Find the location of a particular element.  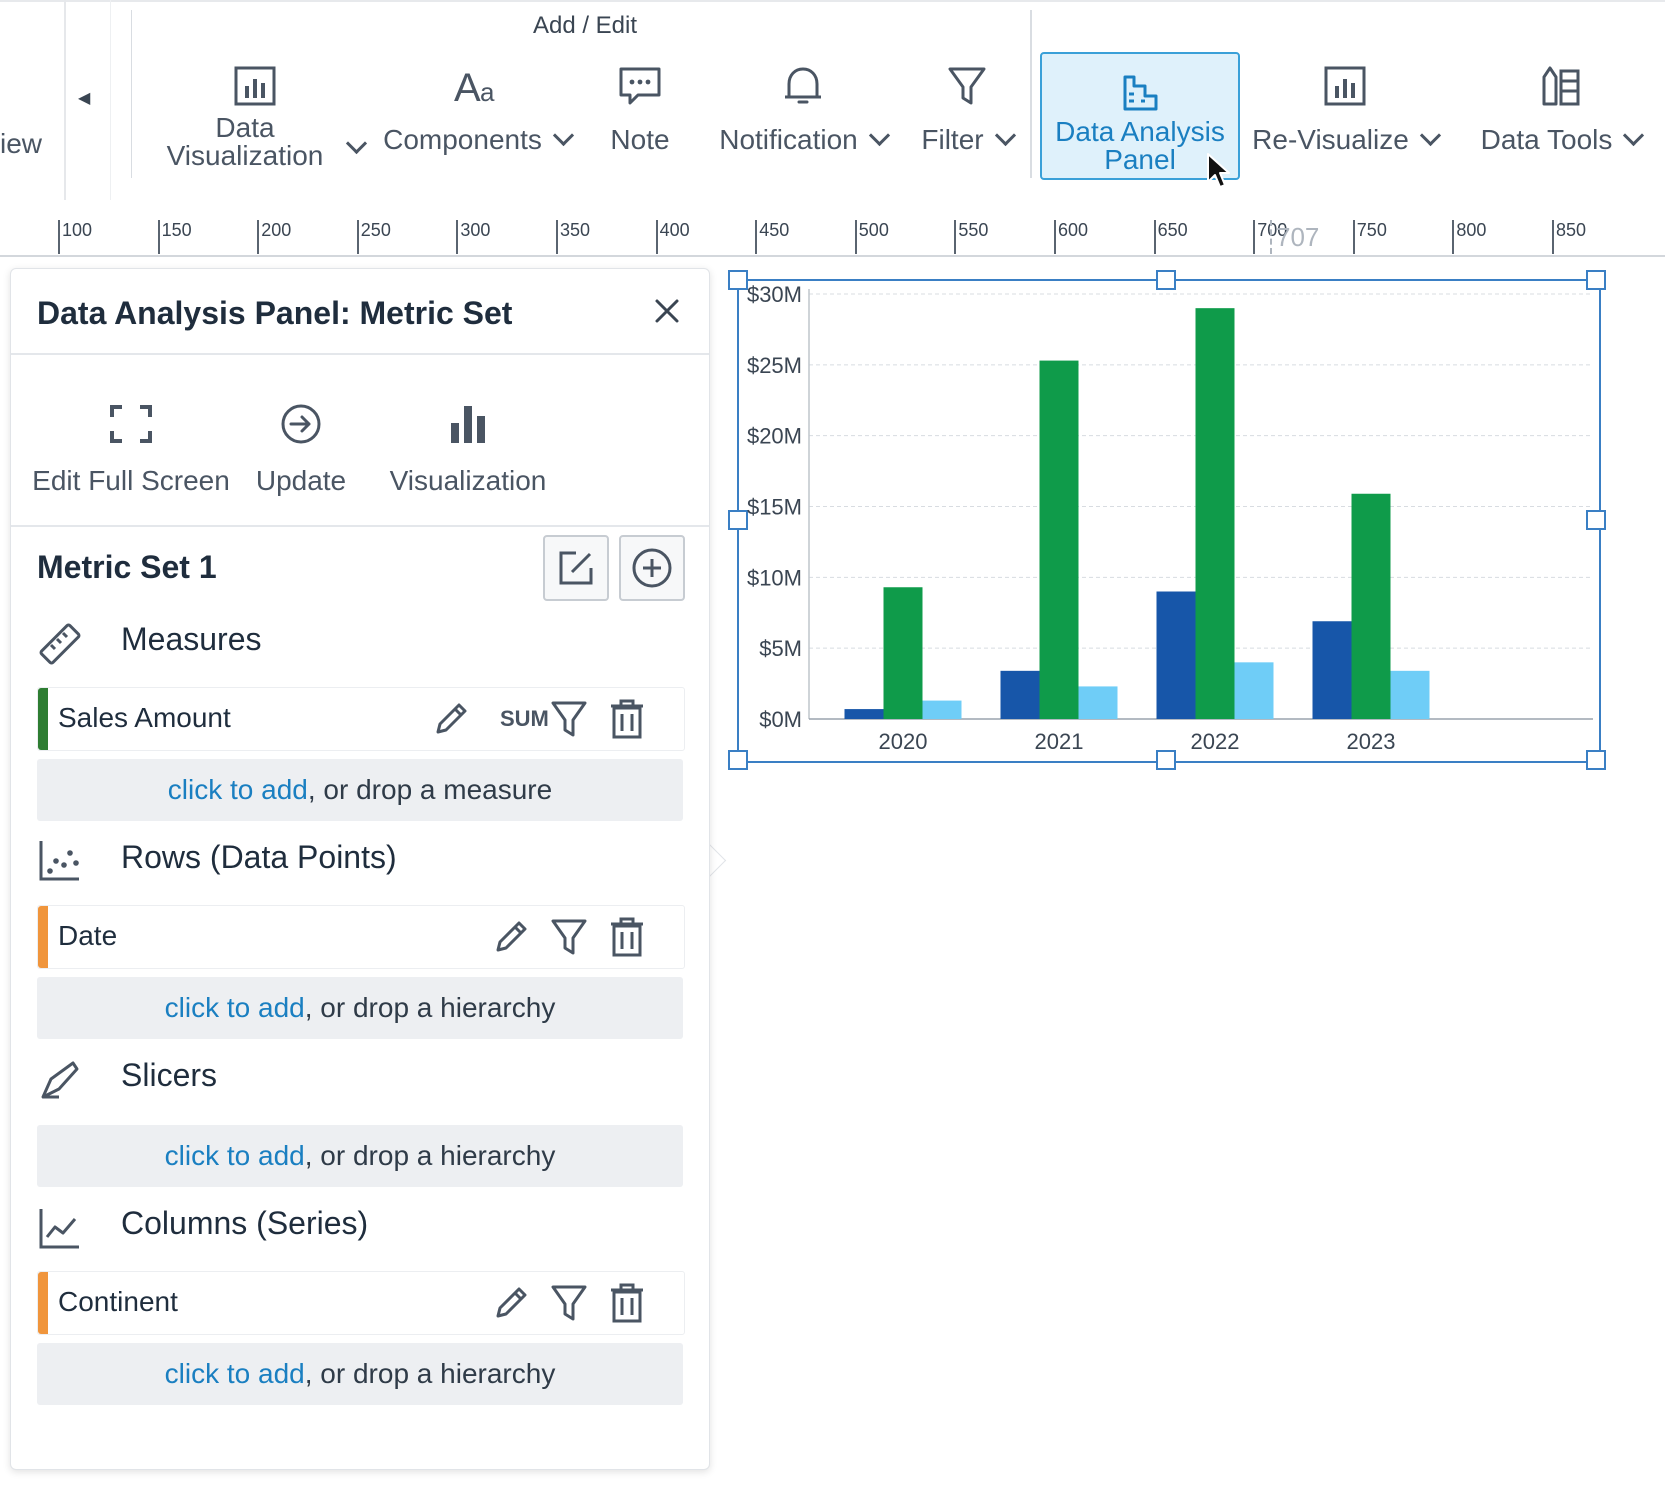

y-tick-label: $30M is located at coordinates (774, 294).